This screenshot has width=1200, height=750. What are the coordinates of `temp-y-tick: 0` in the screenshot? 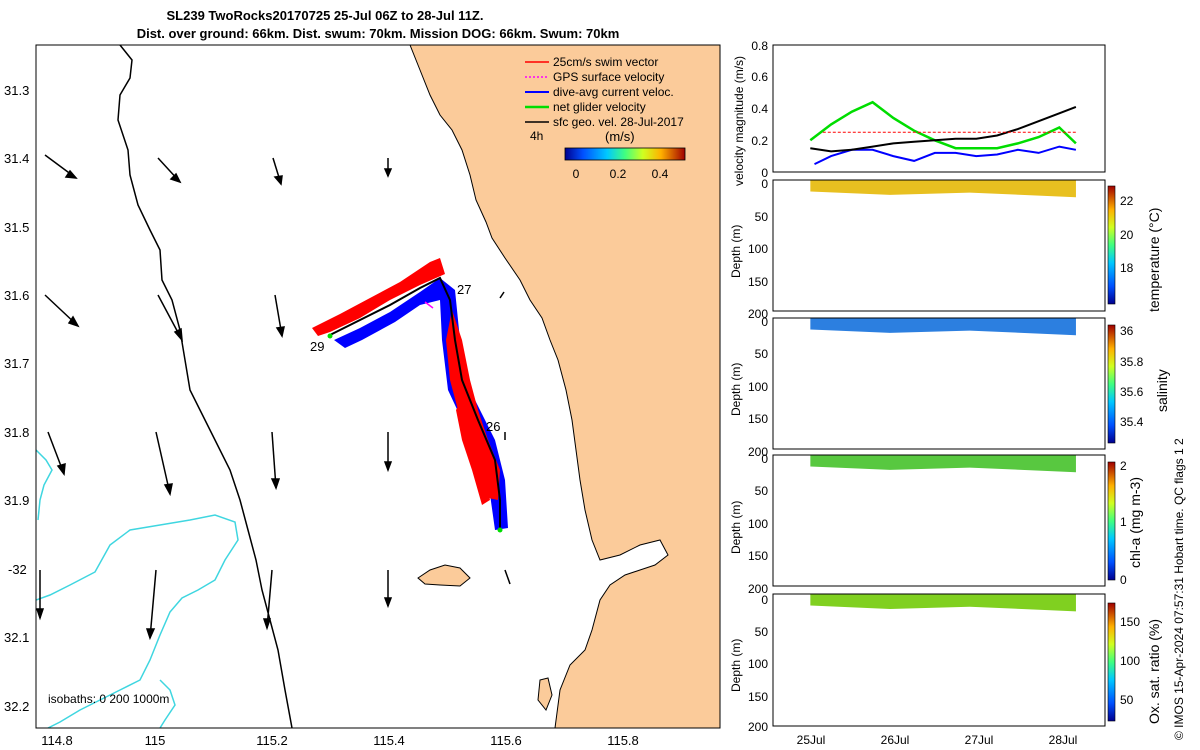 It's located at (764, 184).